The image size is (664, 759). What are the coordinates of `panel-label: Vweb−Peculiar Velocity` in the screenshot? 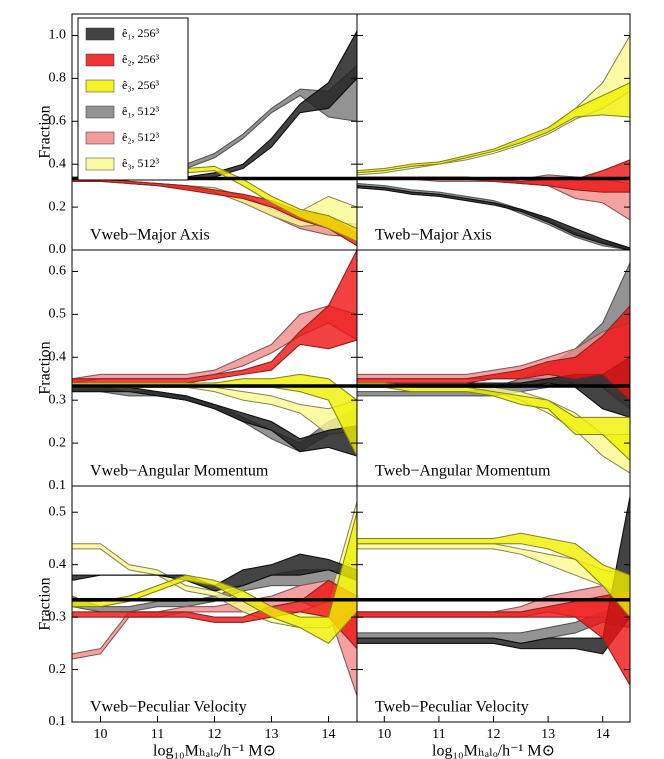 It's located at (168, 707).